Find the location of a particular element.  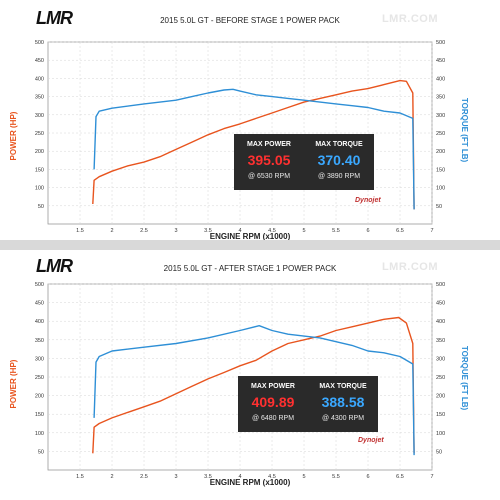

max-torque-col: MAX TORQUE 388.58 @ 4300 RPM is located at coordinates (343, 404).